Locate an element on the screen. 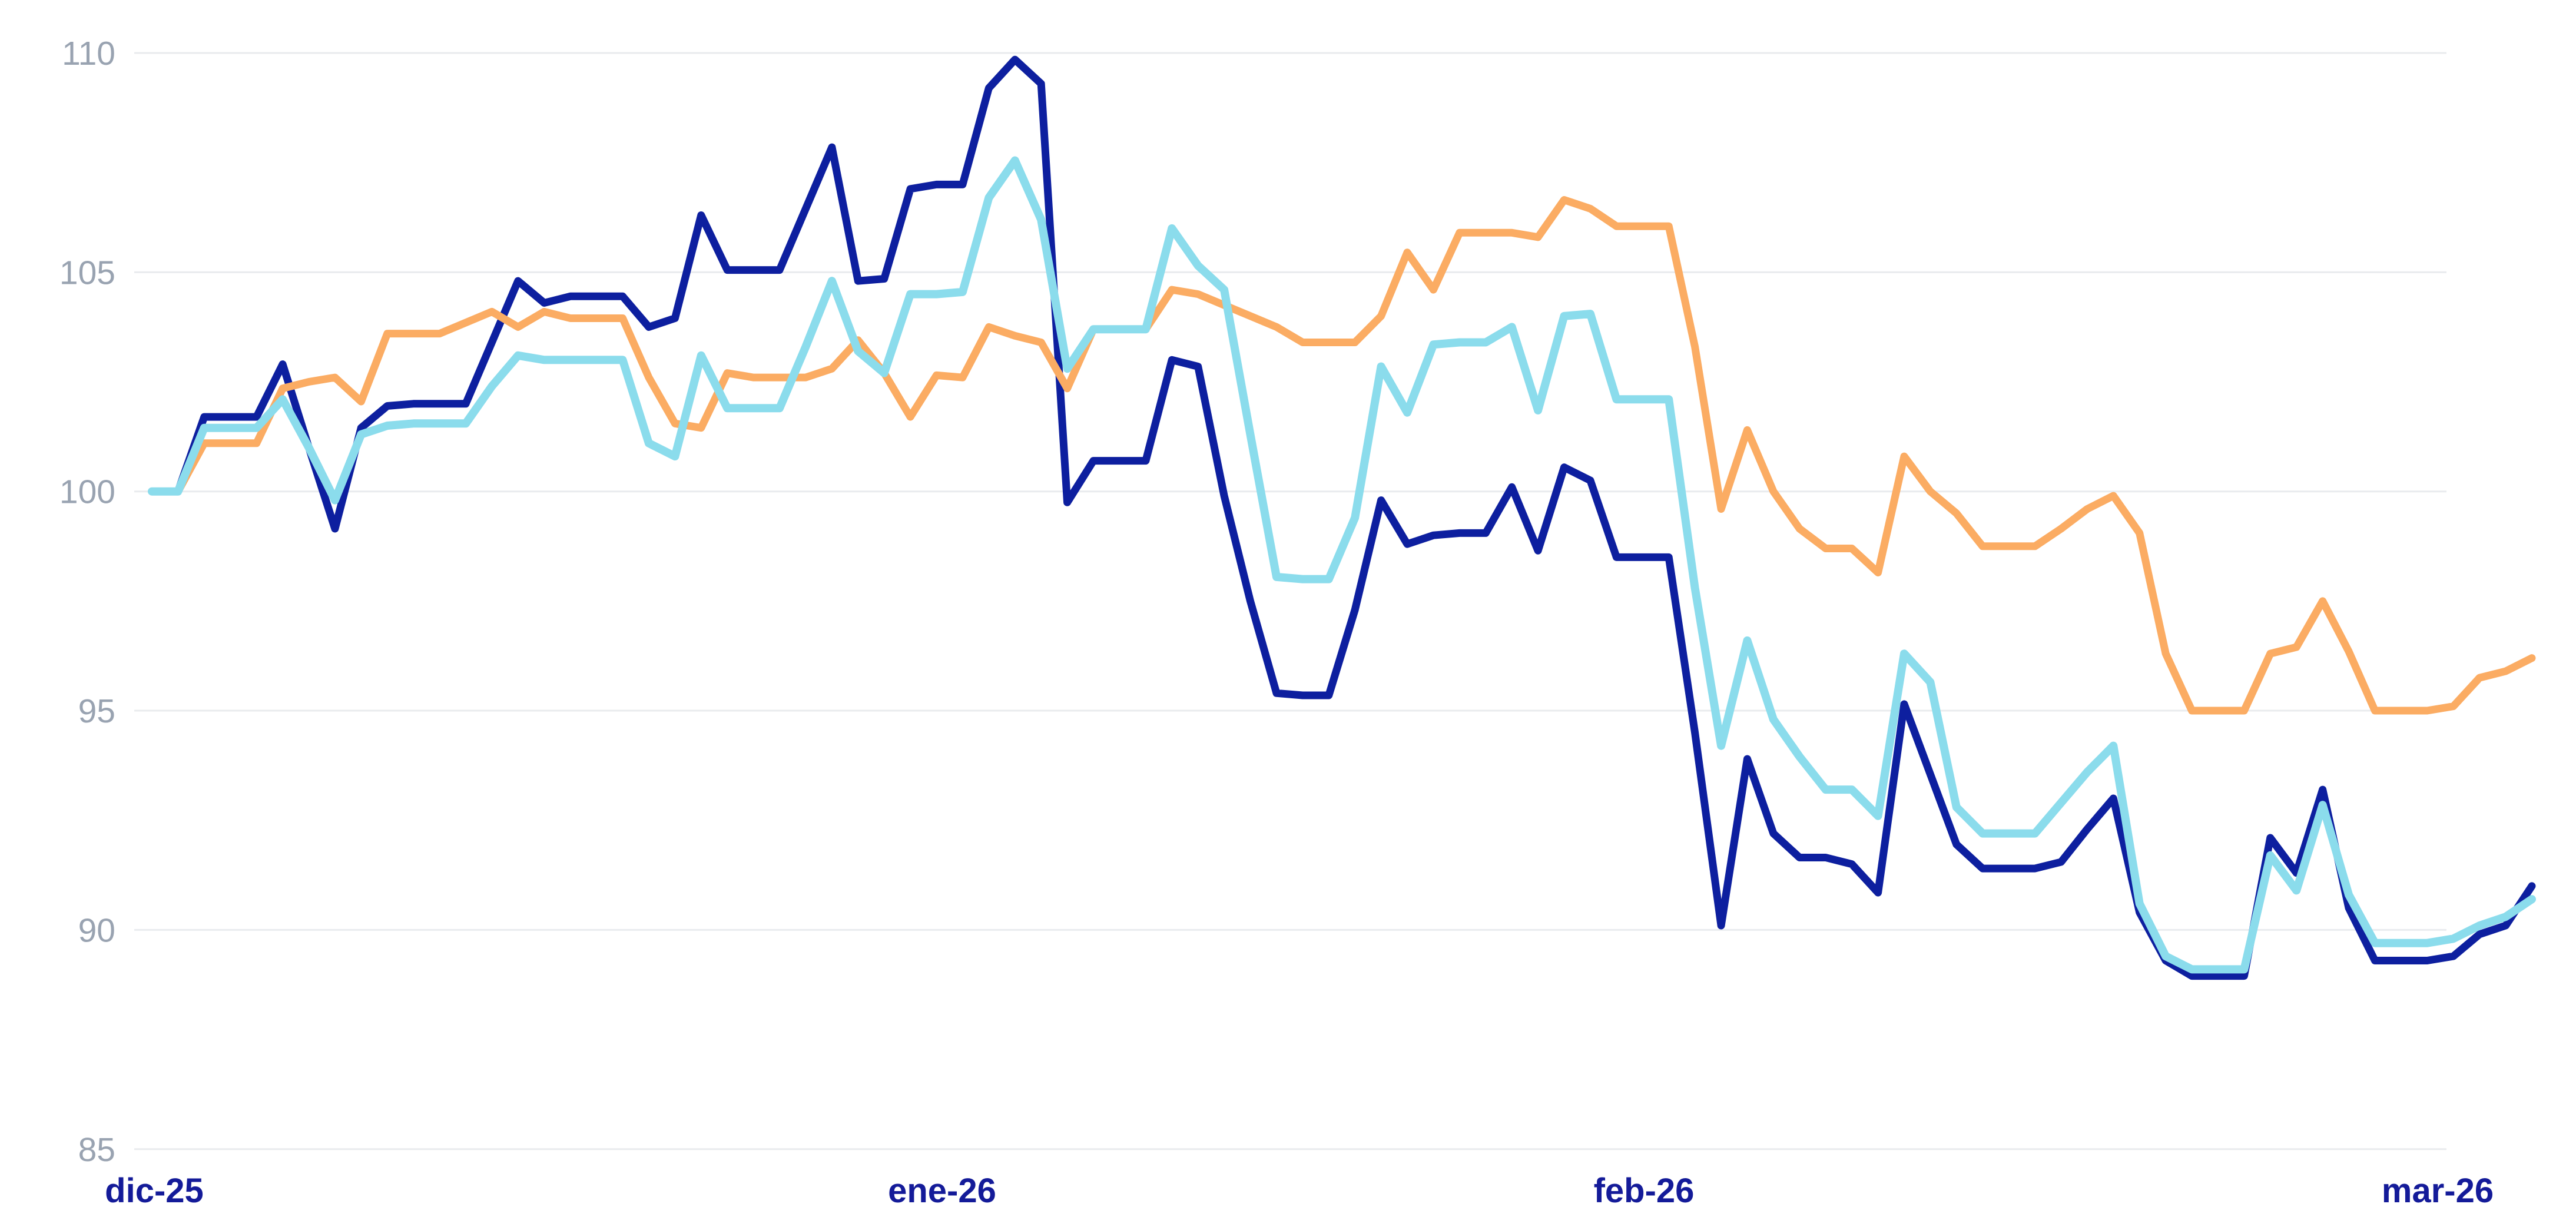  x-tick-label-mar-26: mar-26 is located at coordinates (2438, 1191).